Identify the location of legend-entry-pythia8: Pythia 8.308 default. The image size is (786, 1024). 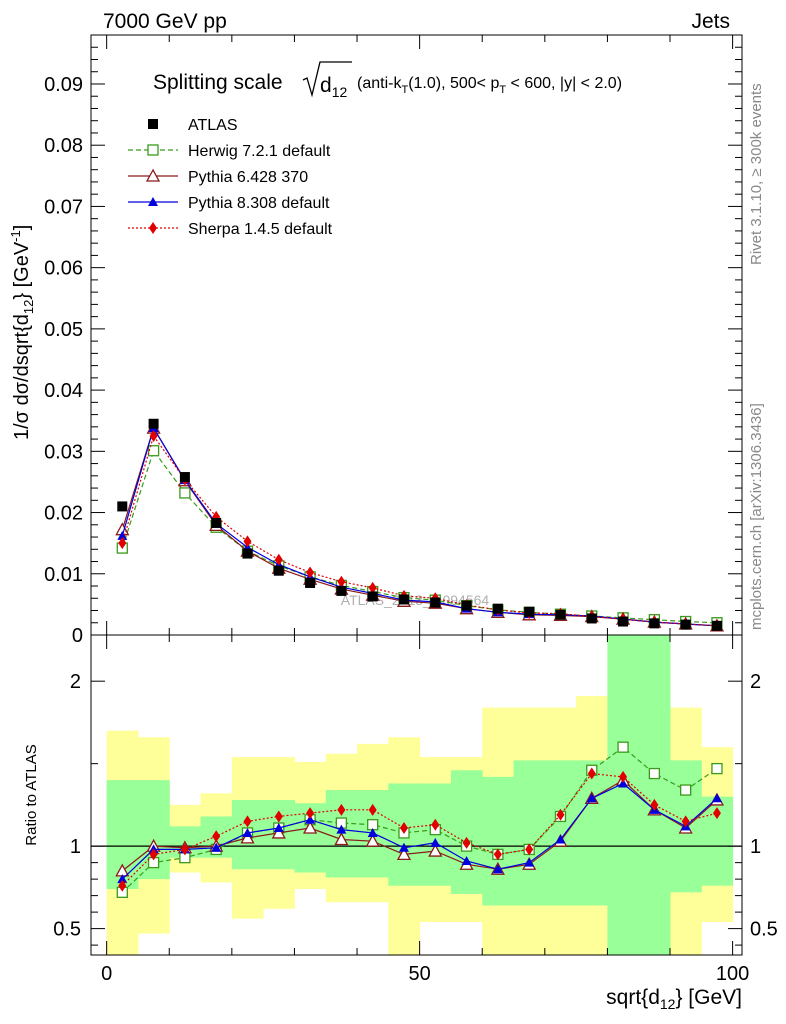
(229, 203).